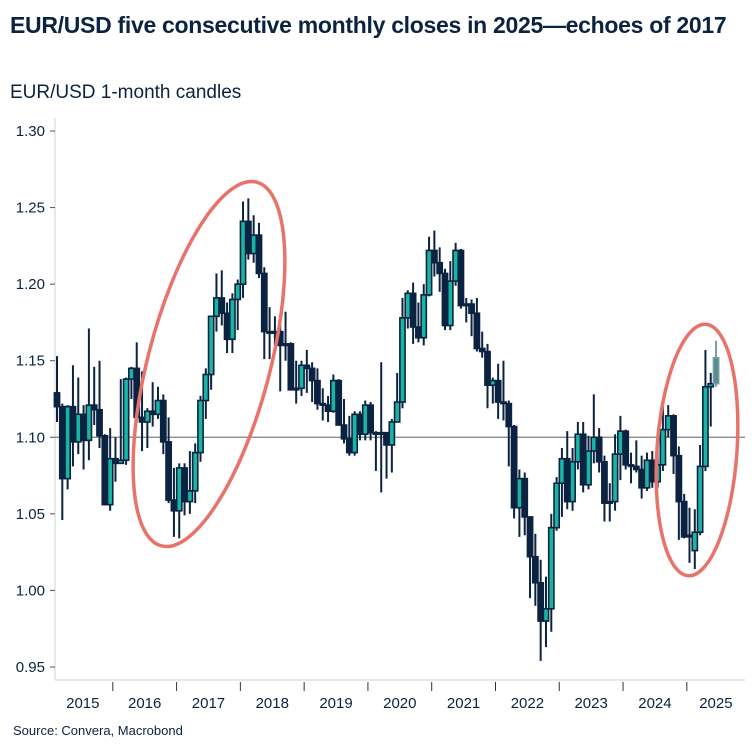  Describe the element at coordinates (82, 703) in the screenshot. I see `x-tick-label: 2015` at that location.